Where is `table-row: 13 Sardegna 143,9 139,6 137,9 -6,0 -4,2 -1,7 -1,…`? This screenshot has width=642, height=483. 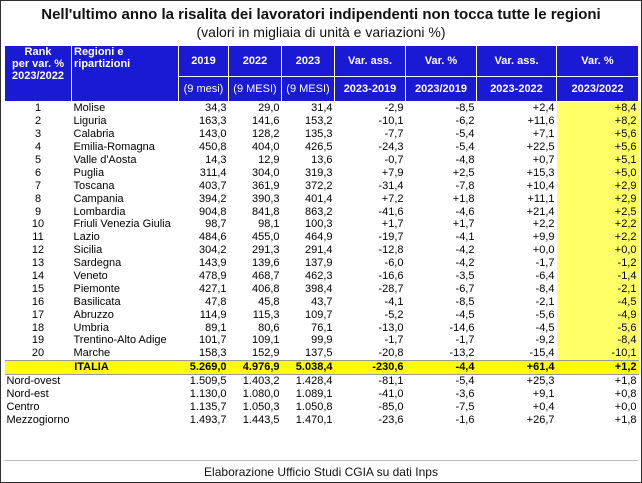
table-row: 13 Sardegna 143,9 139,6 137,9 -6,0 -4,2 -1,7 -1,… is located at coordinates (322, 263).